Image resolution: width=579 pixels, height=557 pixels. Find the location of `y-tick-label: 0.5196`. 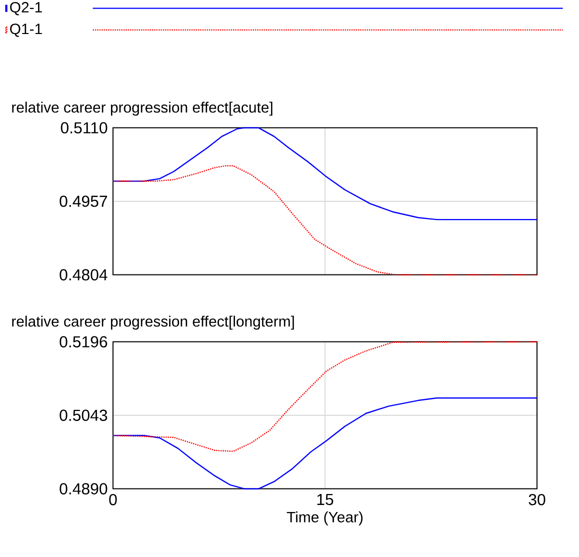

y-tick-label: 0.5196 is located at coordinates (84, 342).